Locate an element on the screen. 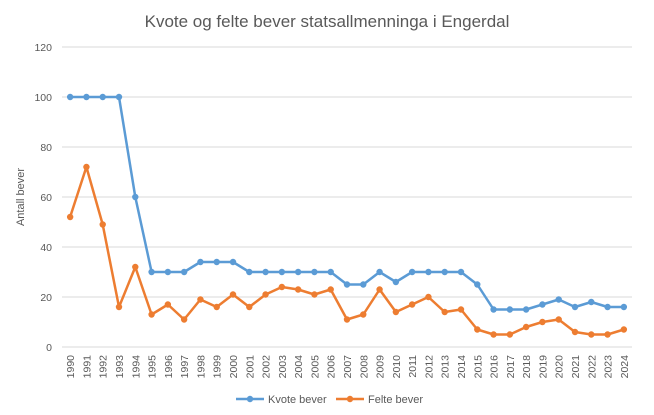 Image resolution: width=654 pixels, height=415 pixels. x-tick-label: 2016 is located at coordinates (495, 367).